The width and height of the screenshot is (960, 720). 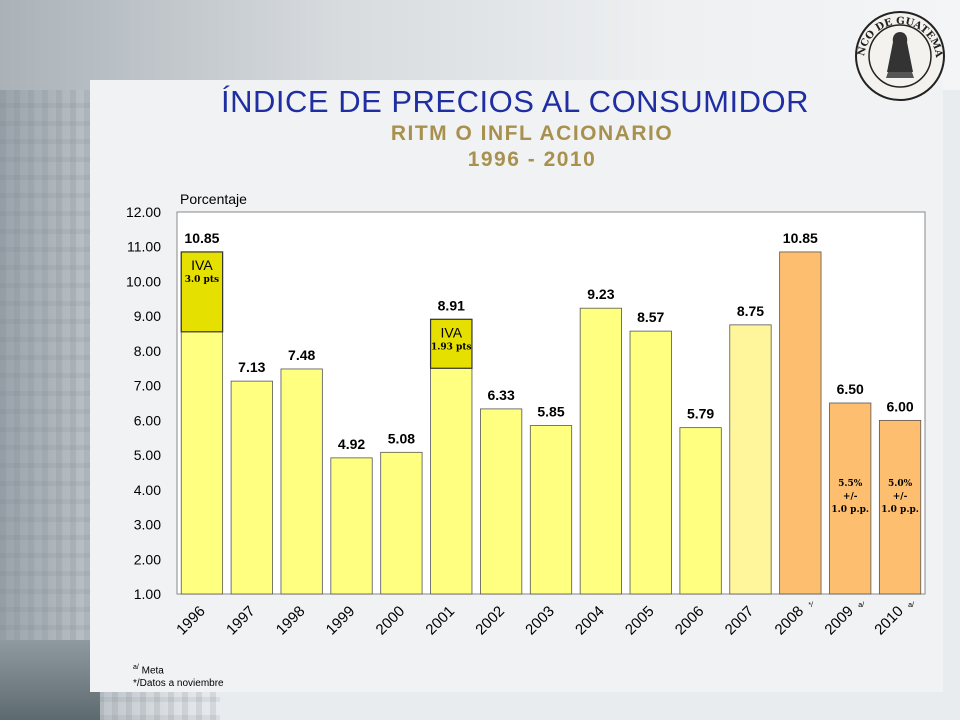 What do you see at coordinates (178, 675) in the screenshot?
I see `footnotes: a/ Meta */Datos a noviembre` at bounding box center [178, 675].